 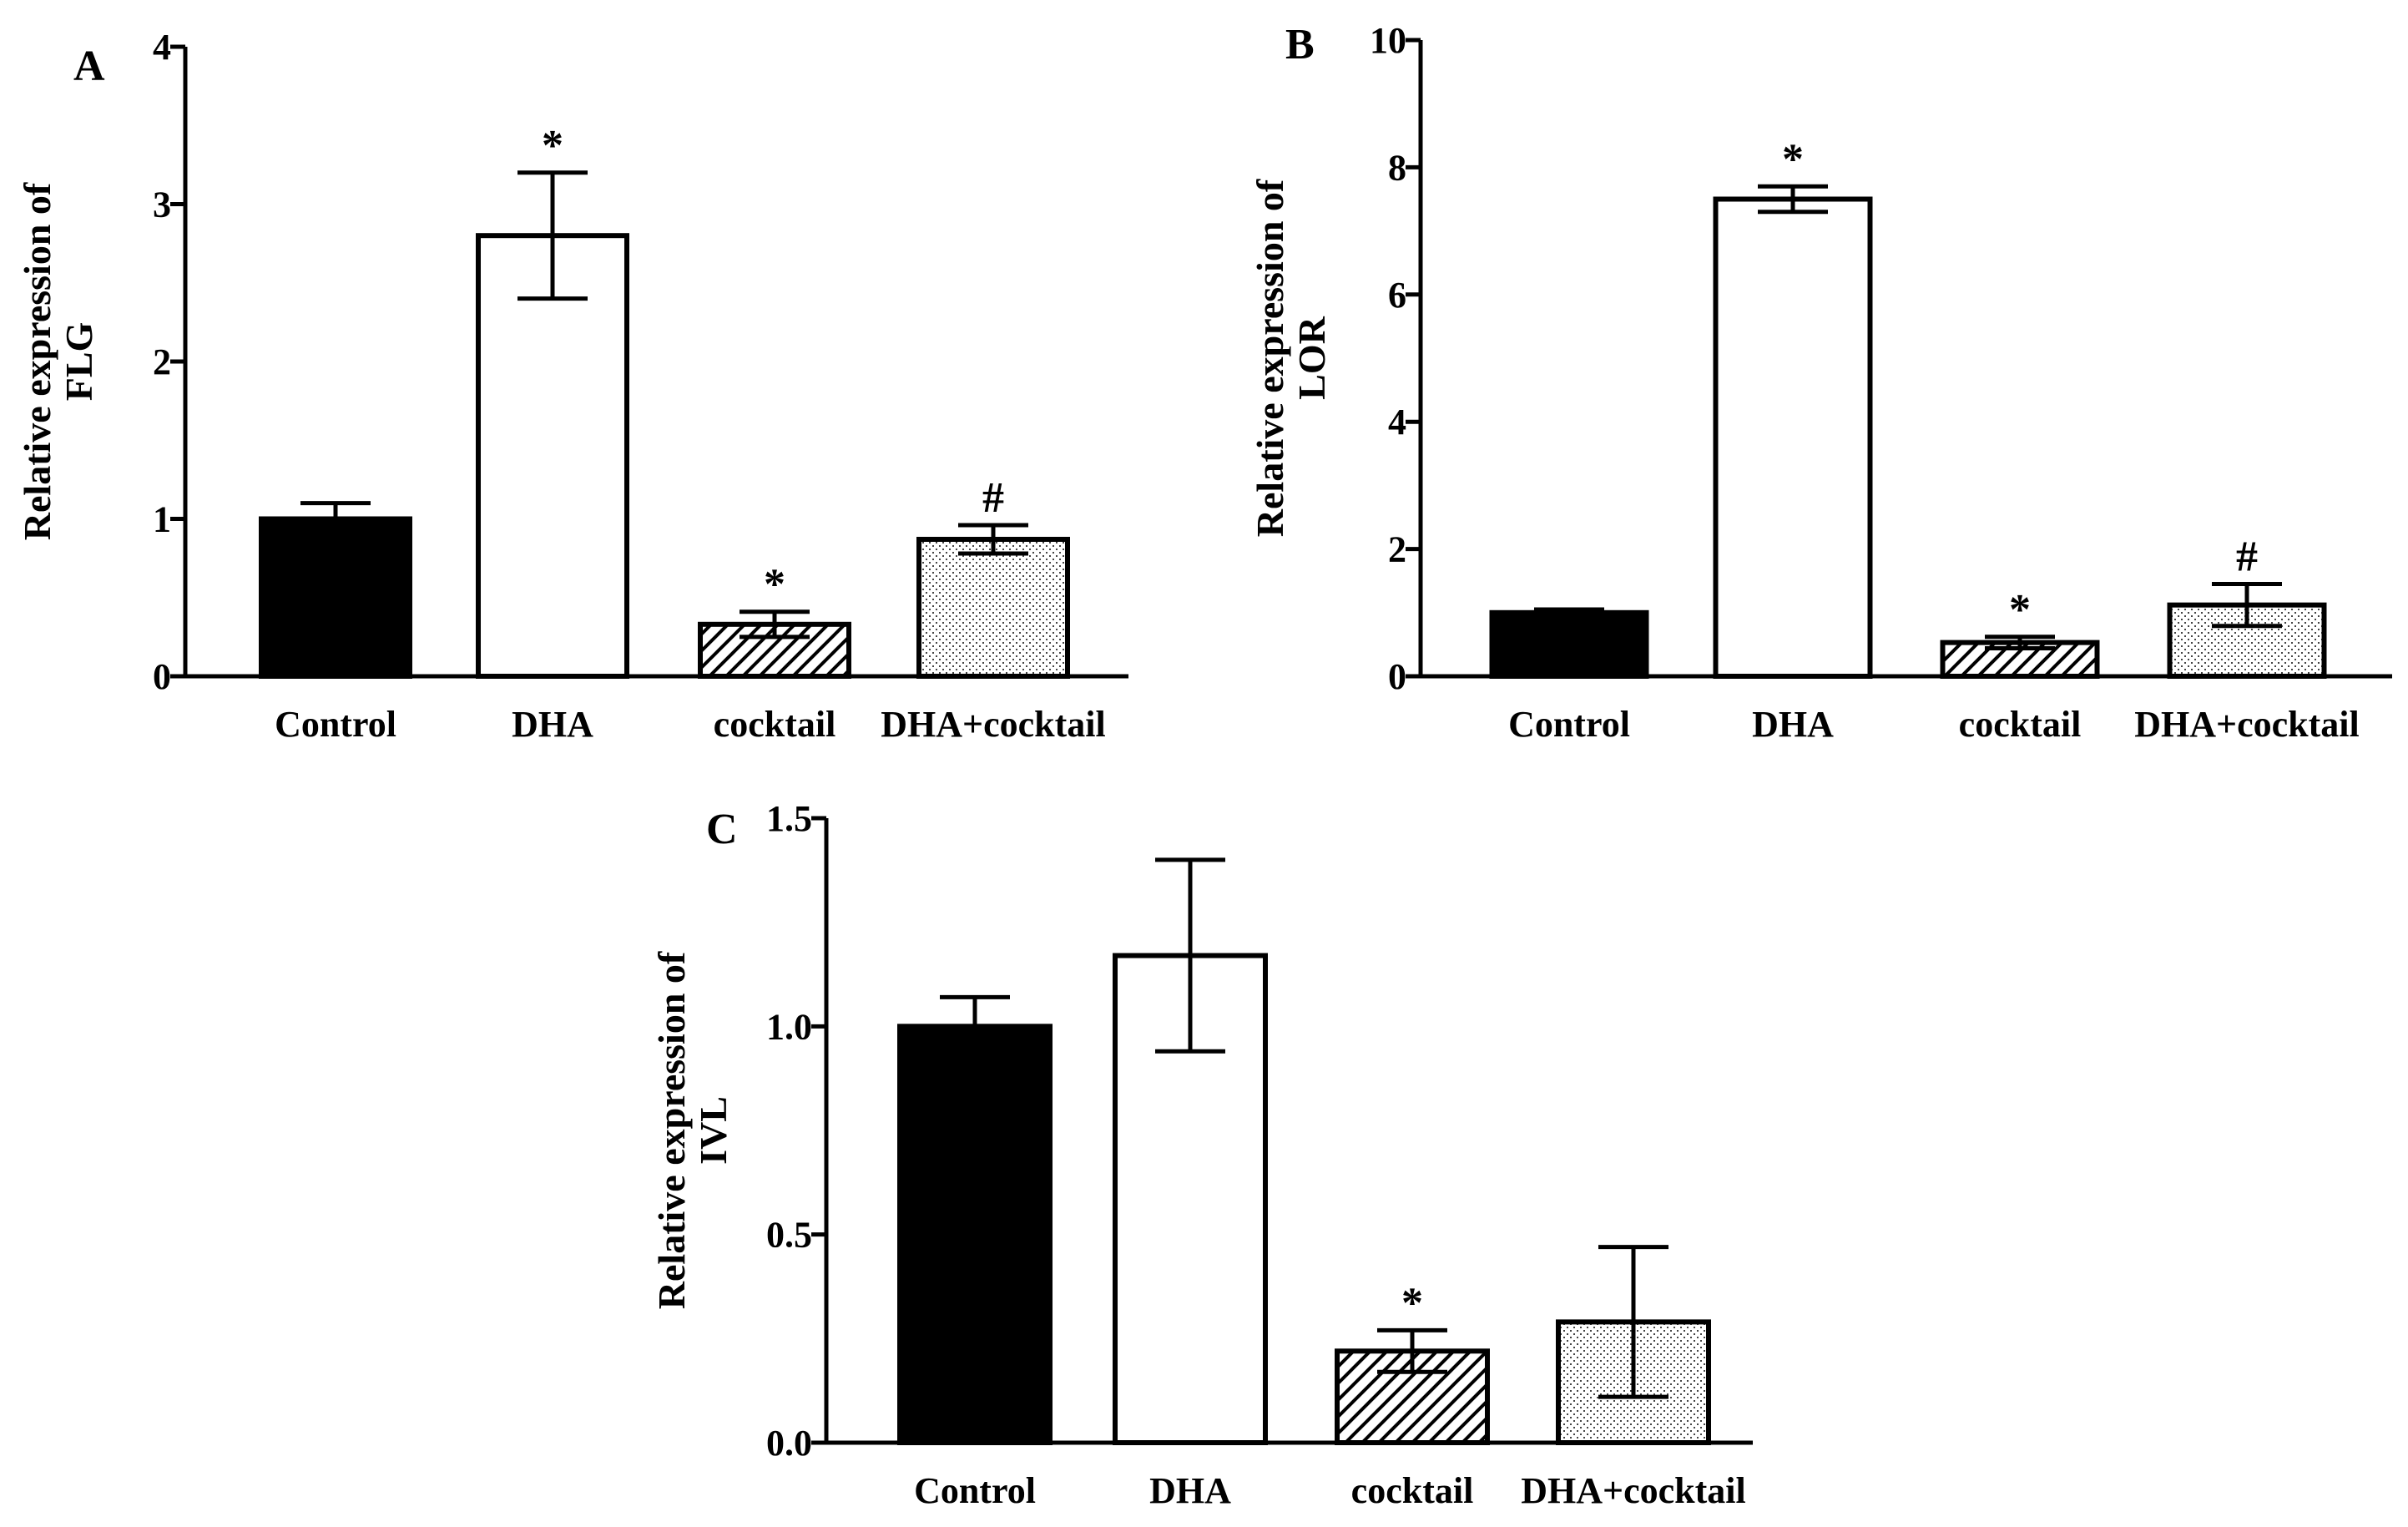 What do you see at coordinates (1397, 295) in the screenshot?
I see `y-tick-label: 6` at bounding box center [1397, 295].